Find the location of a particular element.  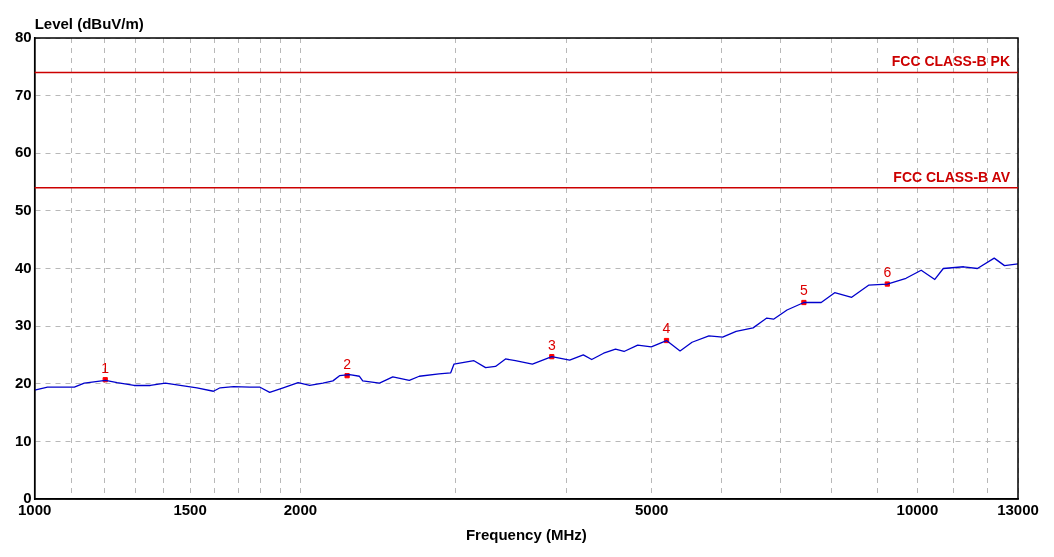

ref-line-label: FCC CLASS-B AV is located at coordinates (952, 176).